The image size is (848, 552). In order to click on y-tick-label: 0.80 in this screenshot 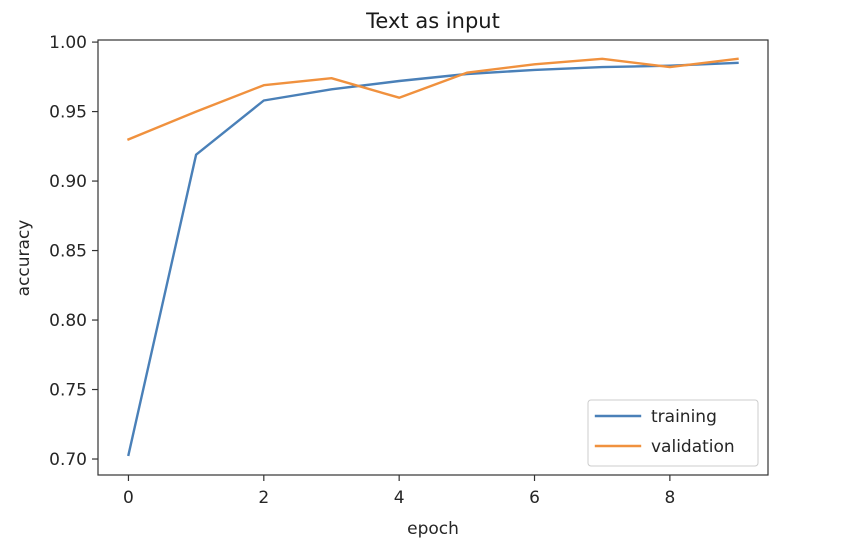, I will do `click(68, 321)`.